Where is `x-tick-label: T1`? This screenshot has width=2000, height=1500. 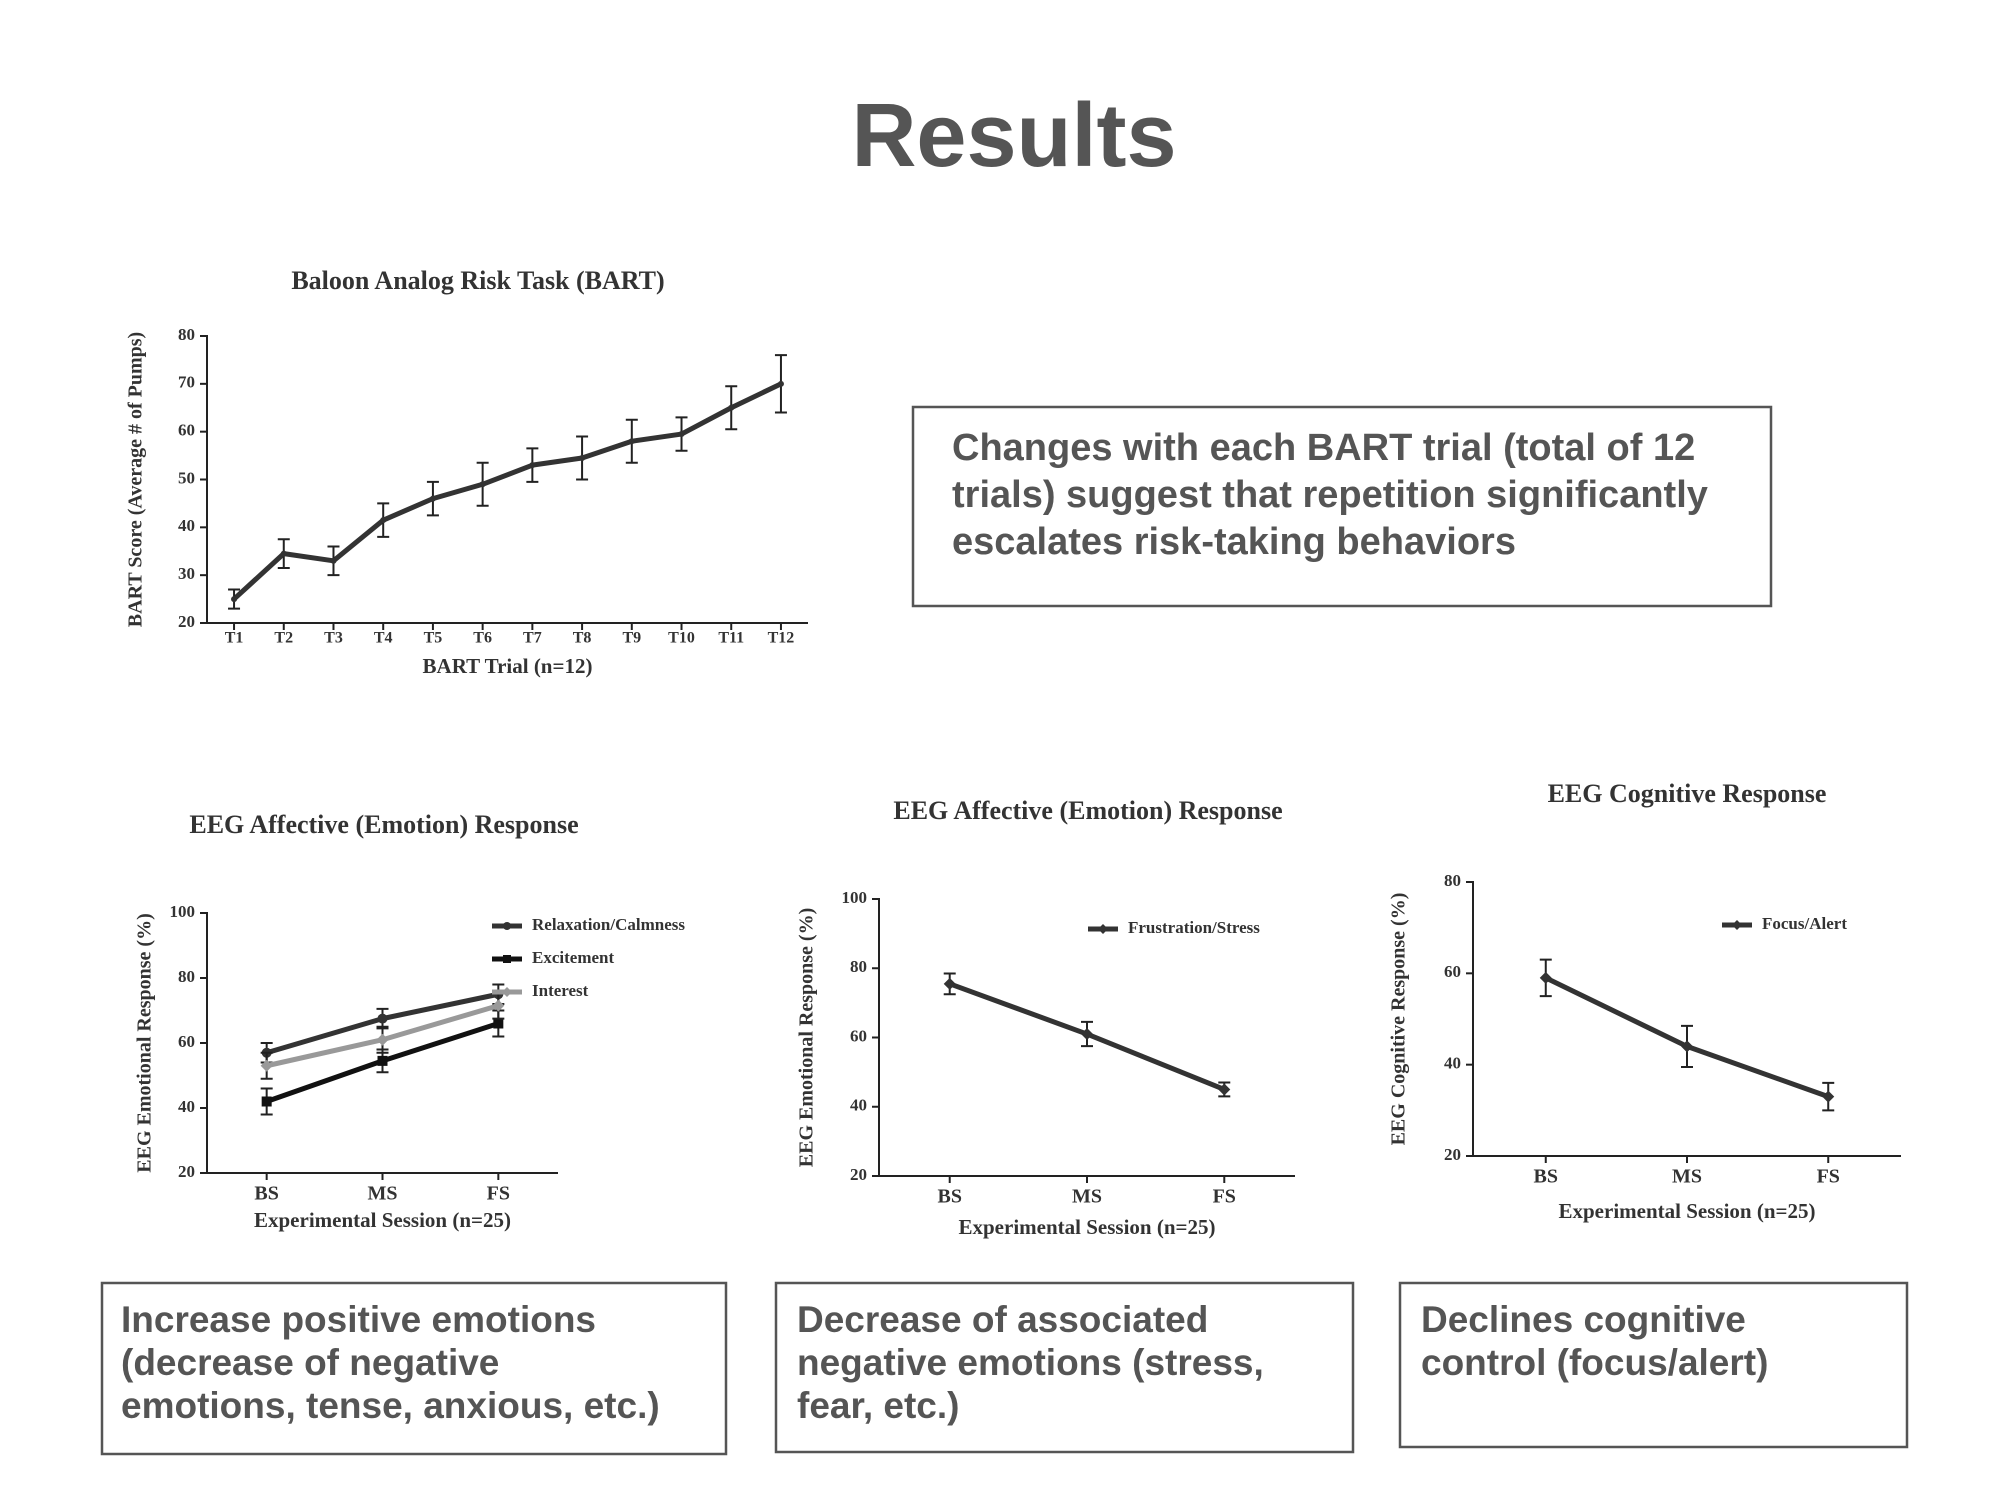 x-tick-label: T1 is located at coordinates (234, 638).